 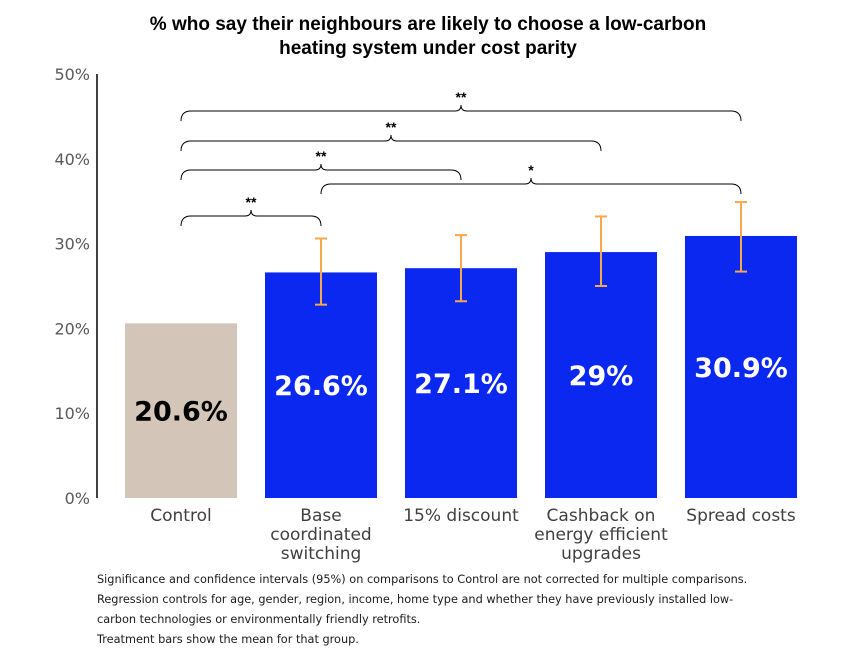 I want to click on data-label: 29%, so click(x=601, y=376).